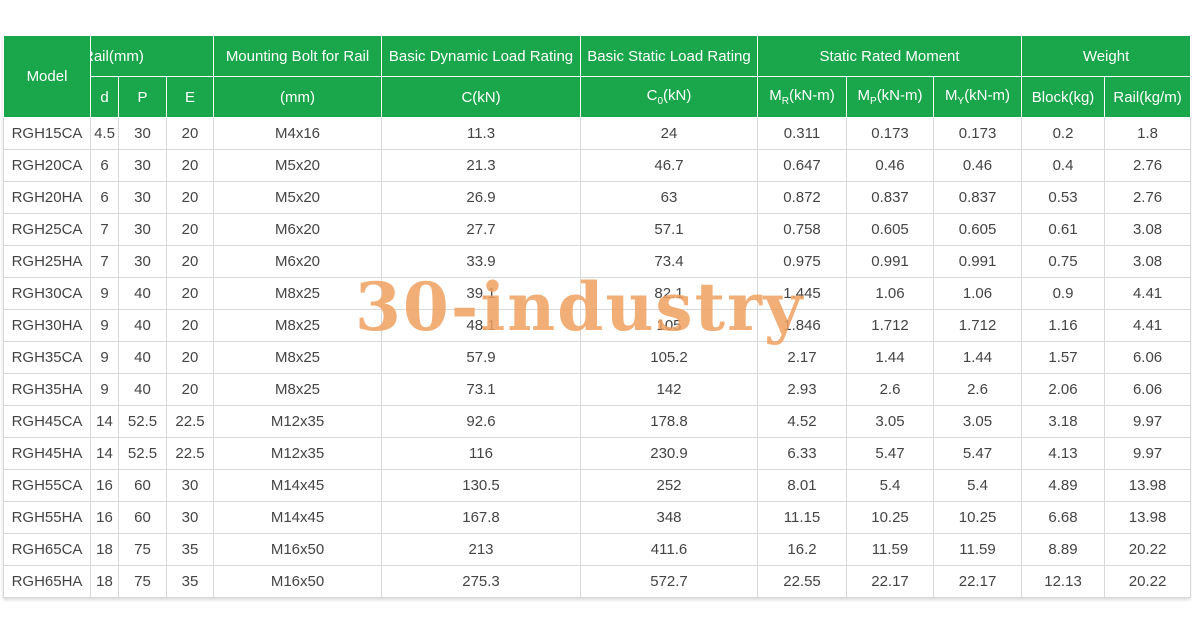  I want to click on cell: 35, so click(190, 581).